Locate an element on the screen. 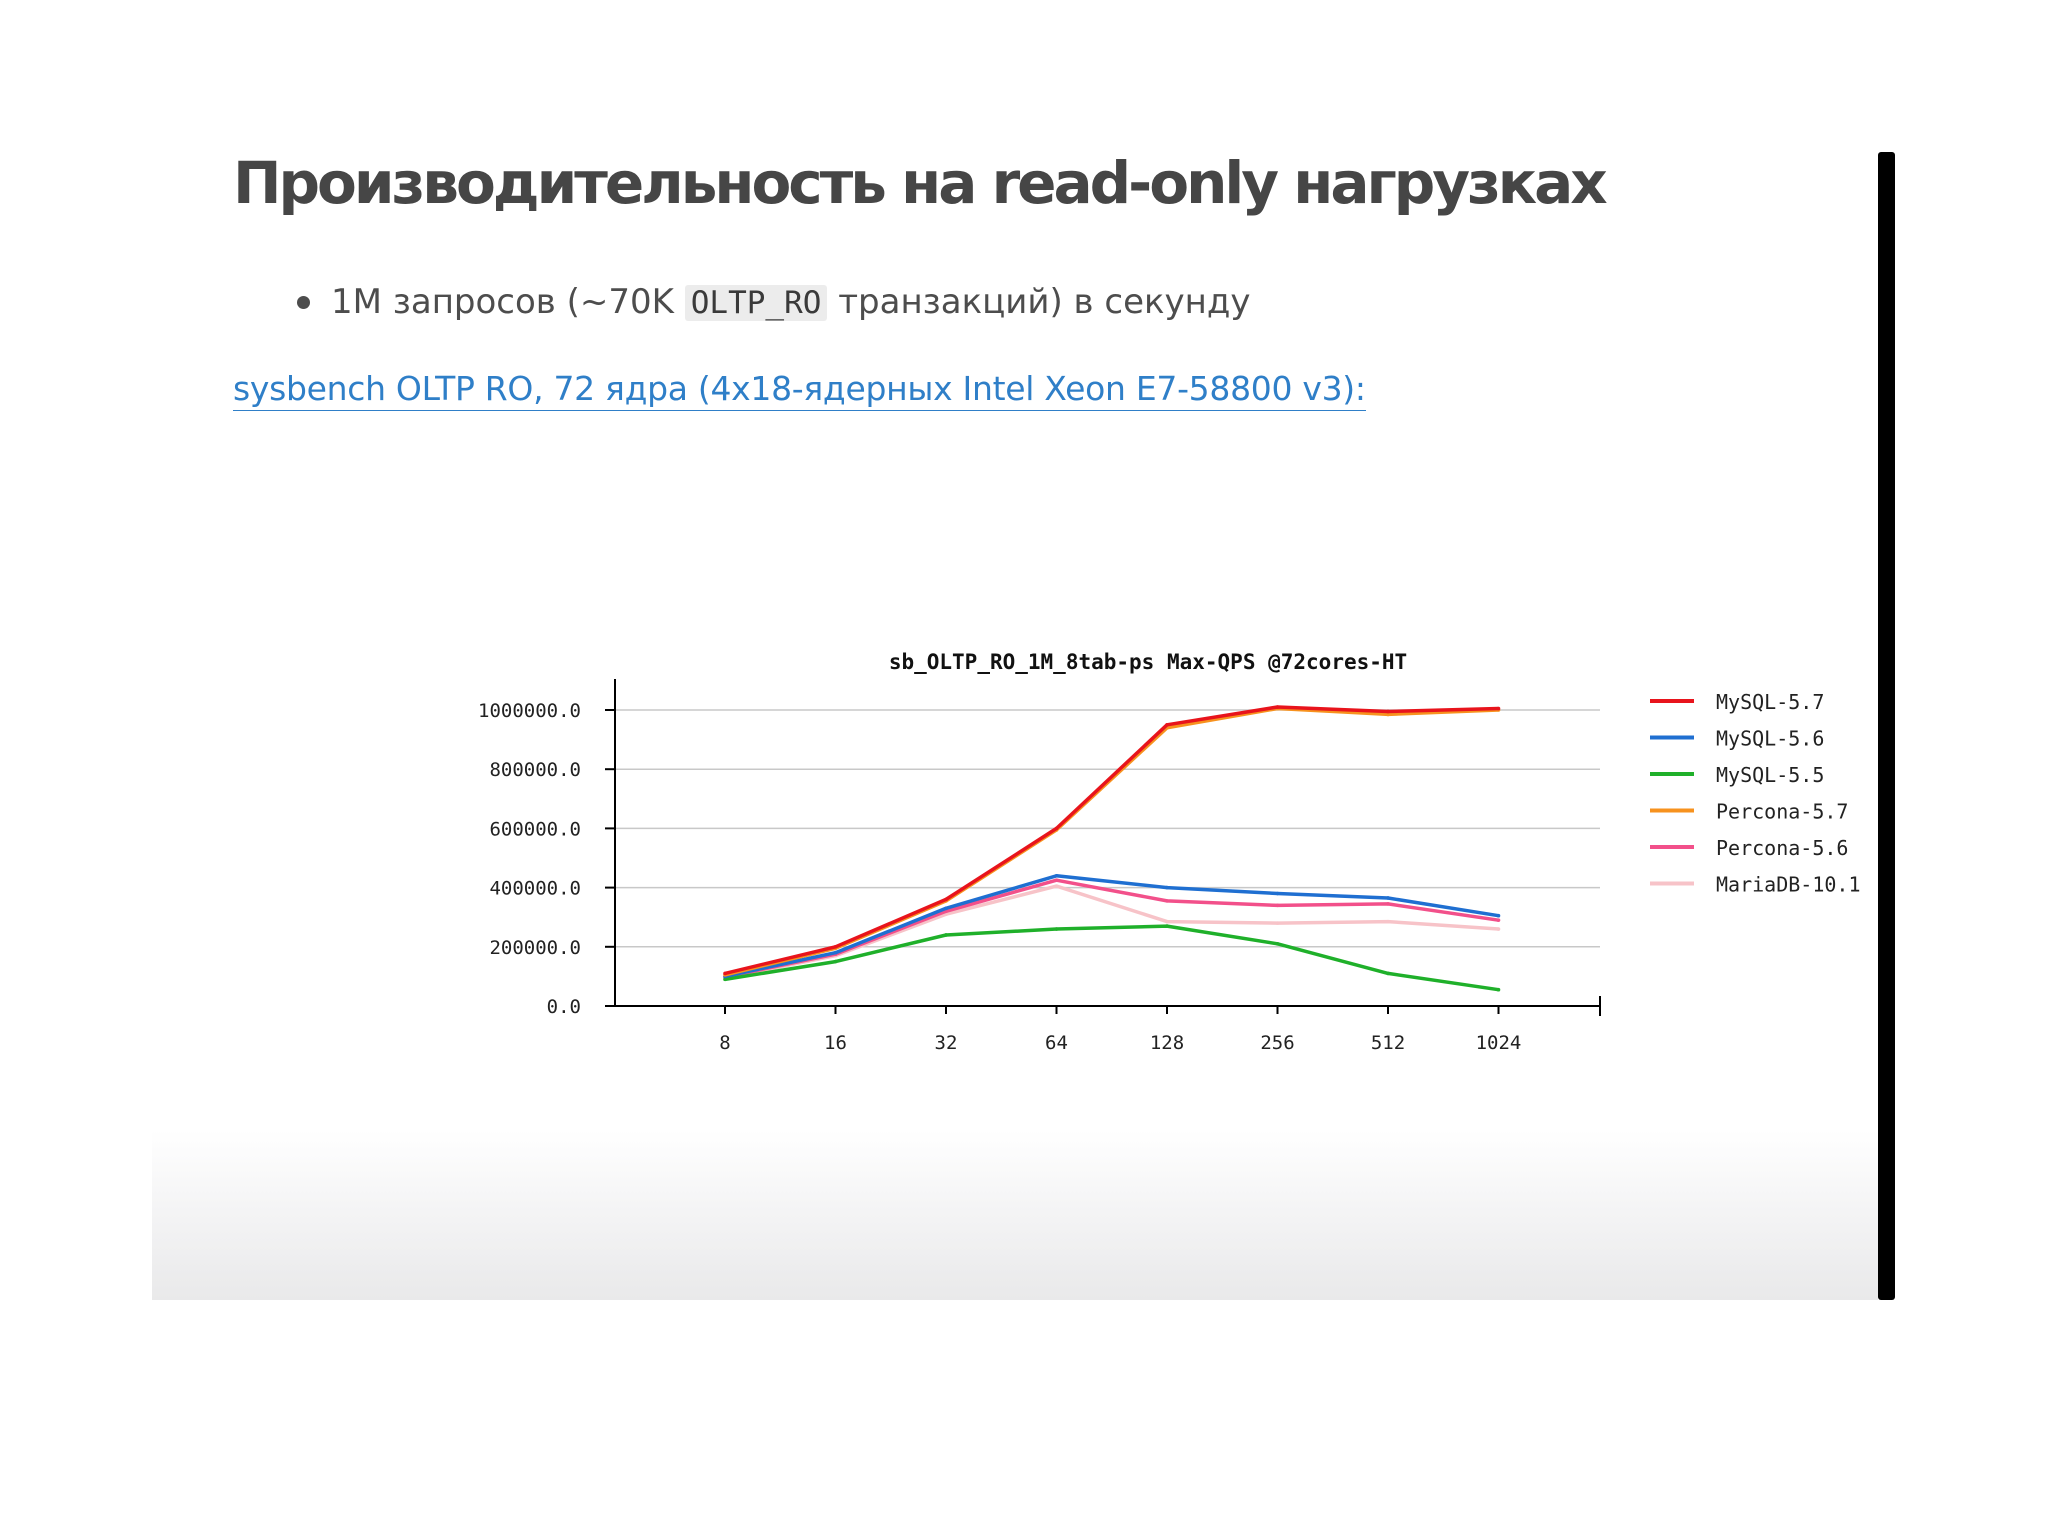 The height and width of the screenshot is (1536, 2048). x-tick-label: 64 is located at coordinates (1056, 1043).